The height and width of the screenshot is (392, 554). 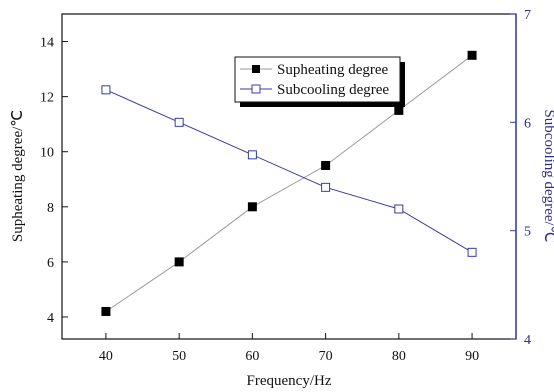 I want to click on legend-label-supheating: Supheating degree, so click(x=333, y=70).